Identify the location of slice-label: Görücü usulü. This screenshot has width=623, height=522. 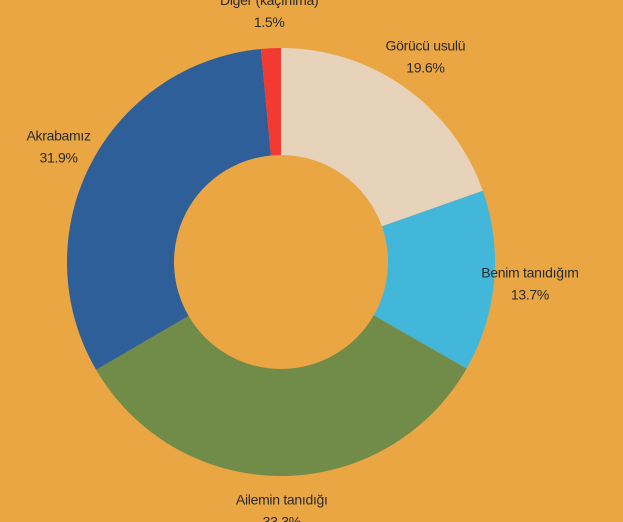
(426, 46).